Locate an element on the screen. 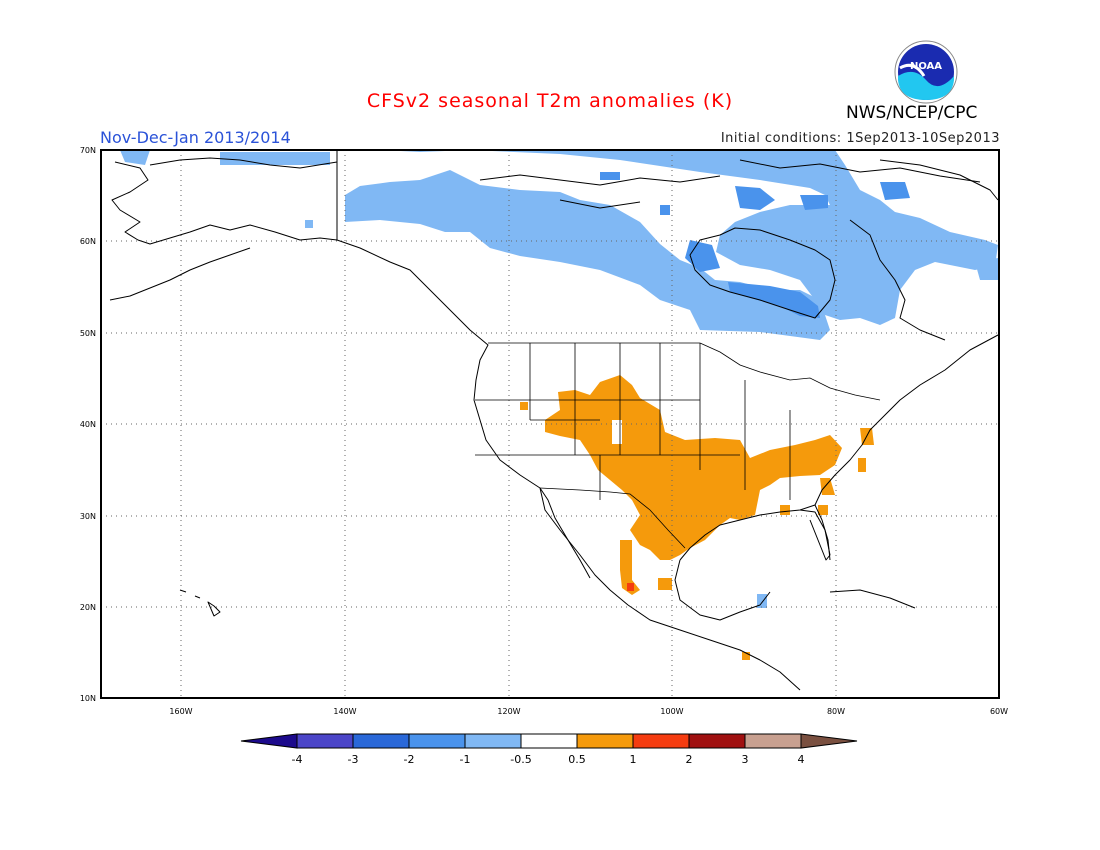 The height and width of the screenshot is (850, 1100). coast-florida is located at coordinates (815, 535).